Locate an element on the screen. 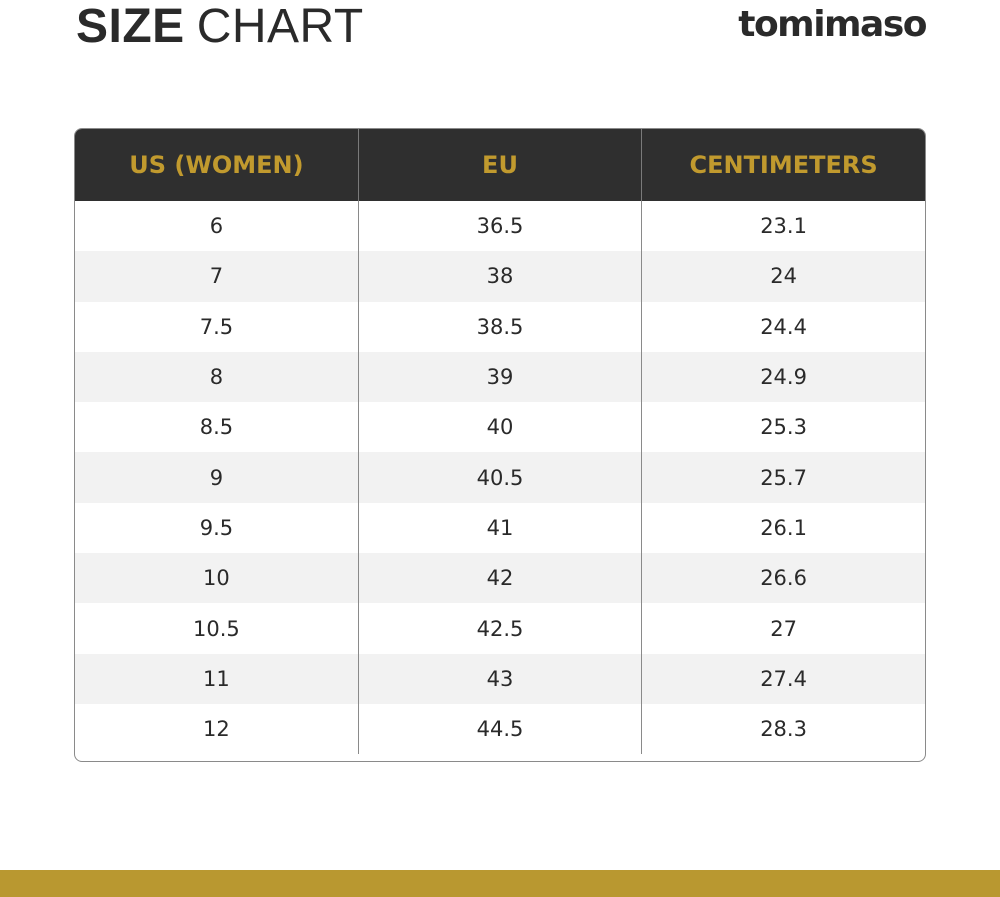  eu-size-cell: 43 is located at coordinates (499, 678).